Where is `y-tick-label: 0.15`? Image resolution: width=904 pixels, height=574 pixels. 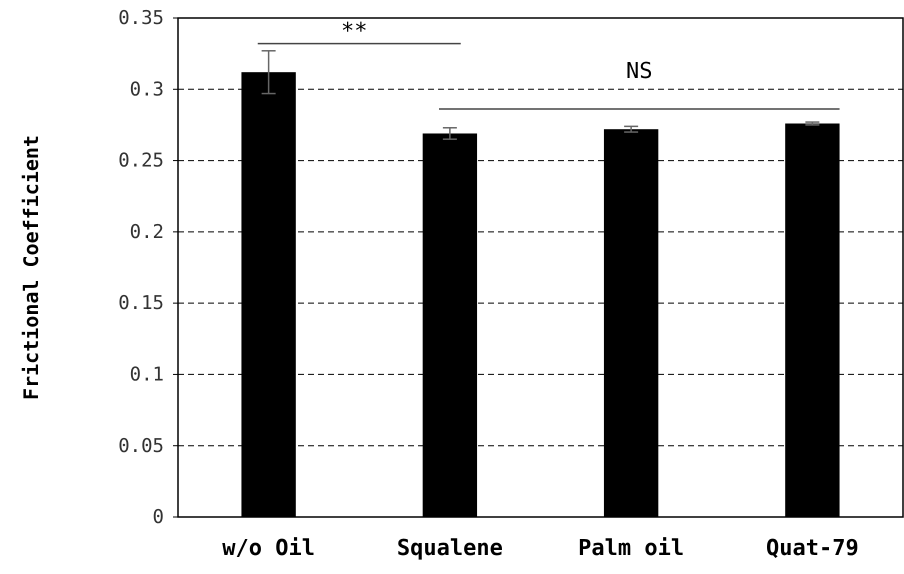 y-tick-label: 0.15 is located at coordinates (141, 303).